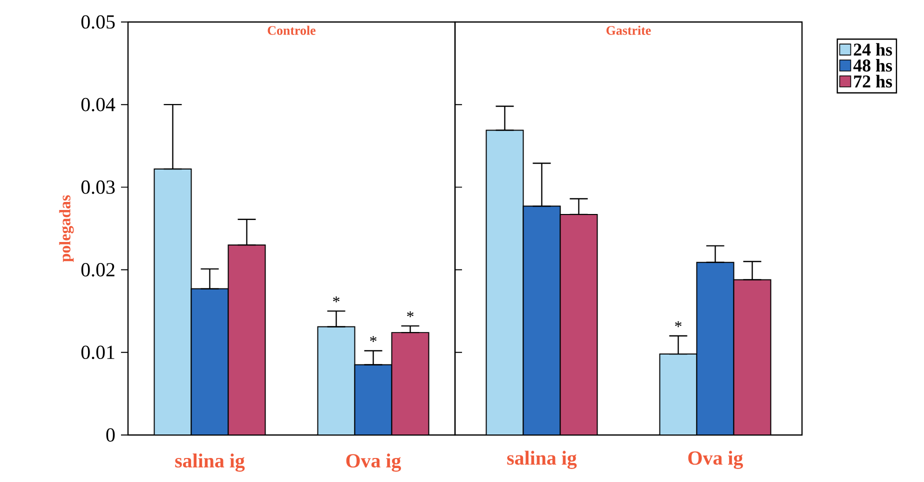 Image resolution: width=924 pixels, height=482 pixels. Describe the element at coordinates (628, 30) in the screenshot. I see `chart-title: Gastrite` at that location.